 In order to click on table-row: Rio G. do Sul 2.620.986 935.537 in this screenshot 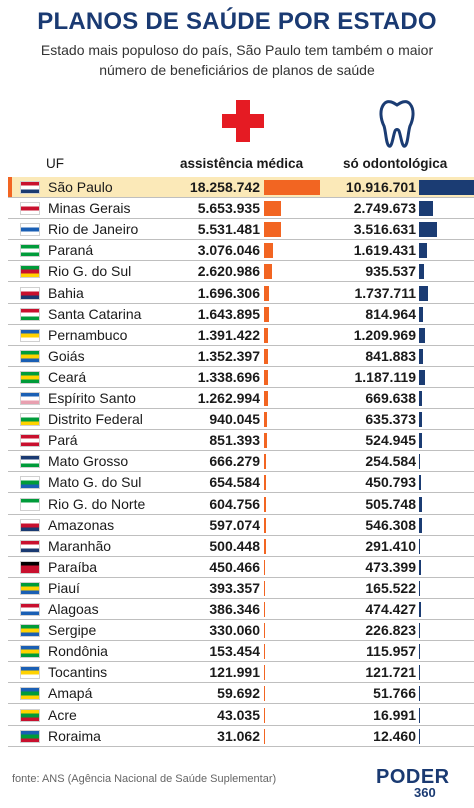, I will do `click(241, 272)`.